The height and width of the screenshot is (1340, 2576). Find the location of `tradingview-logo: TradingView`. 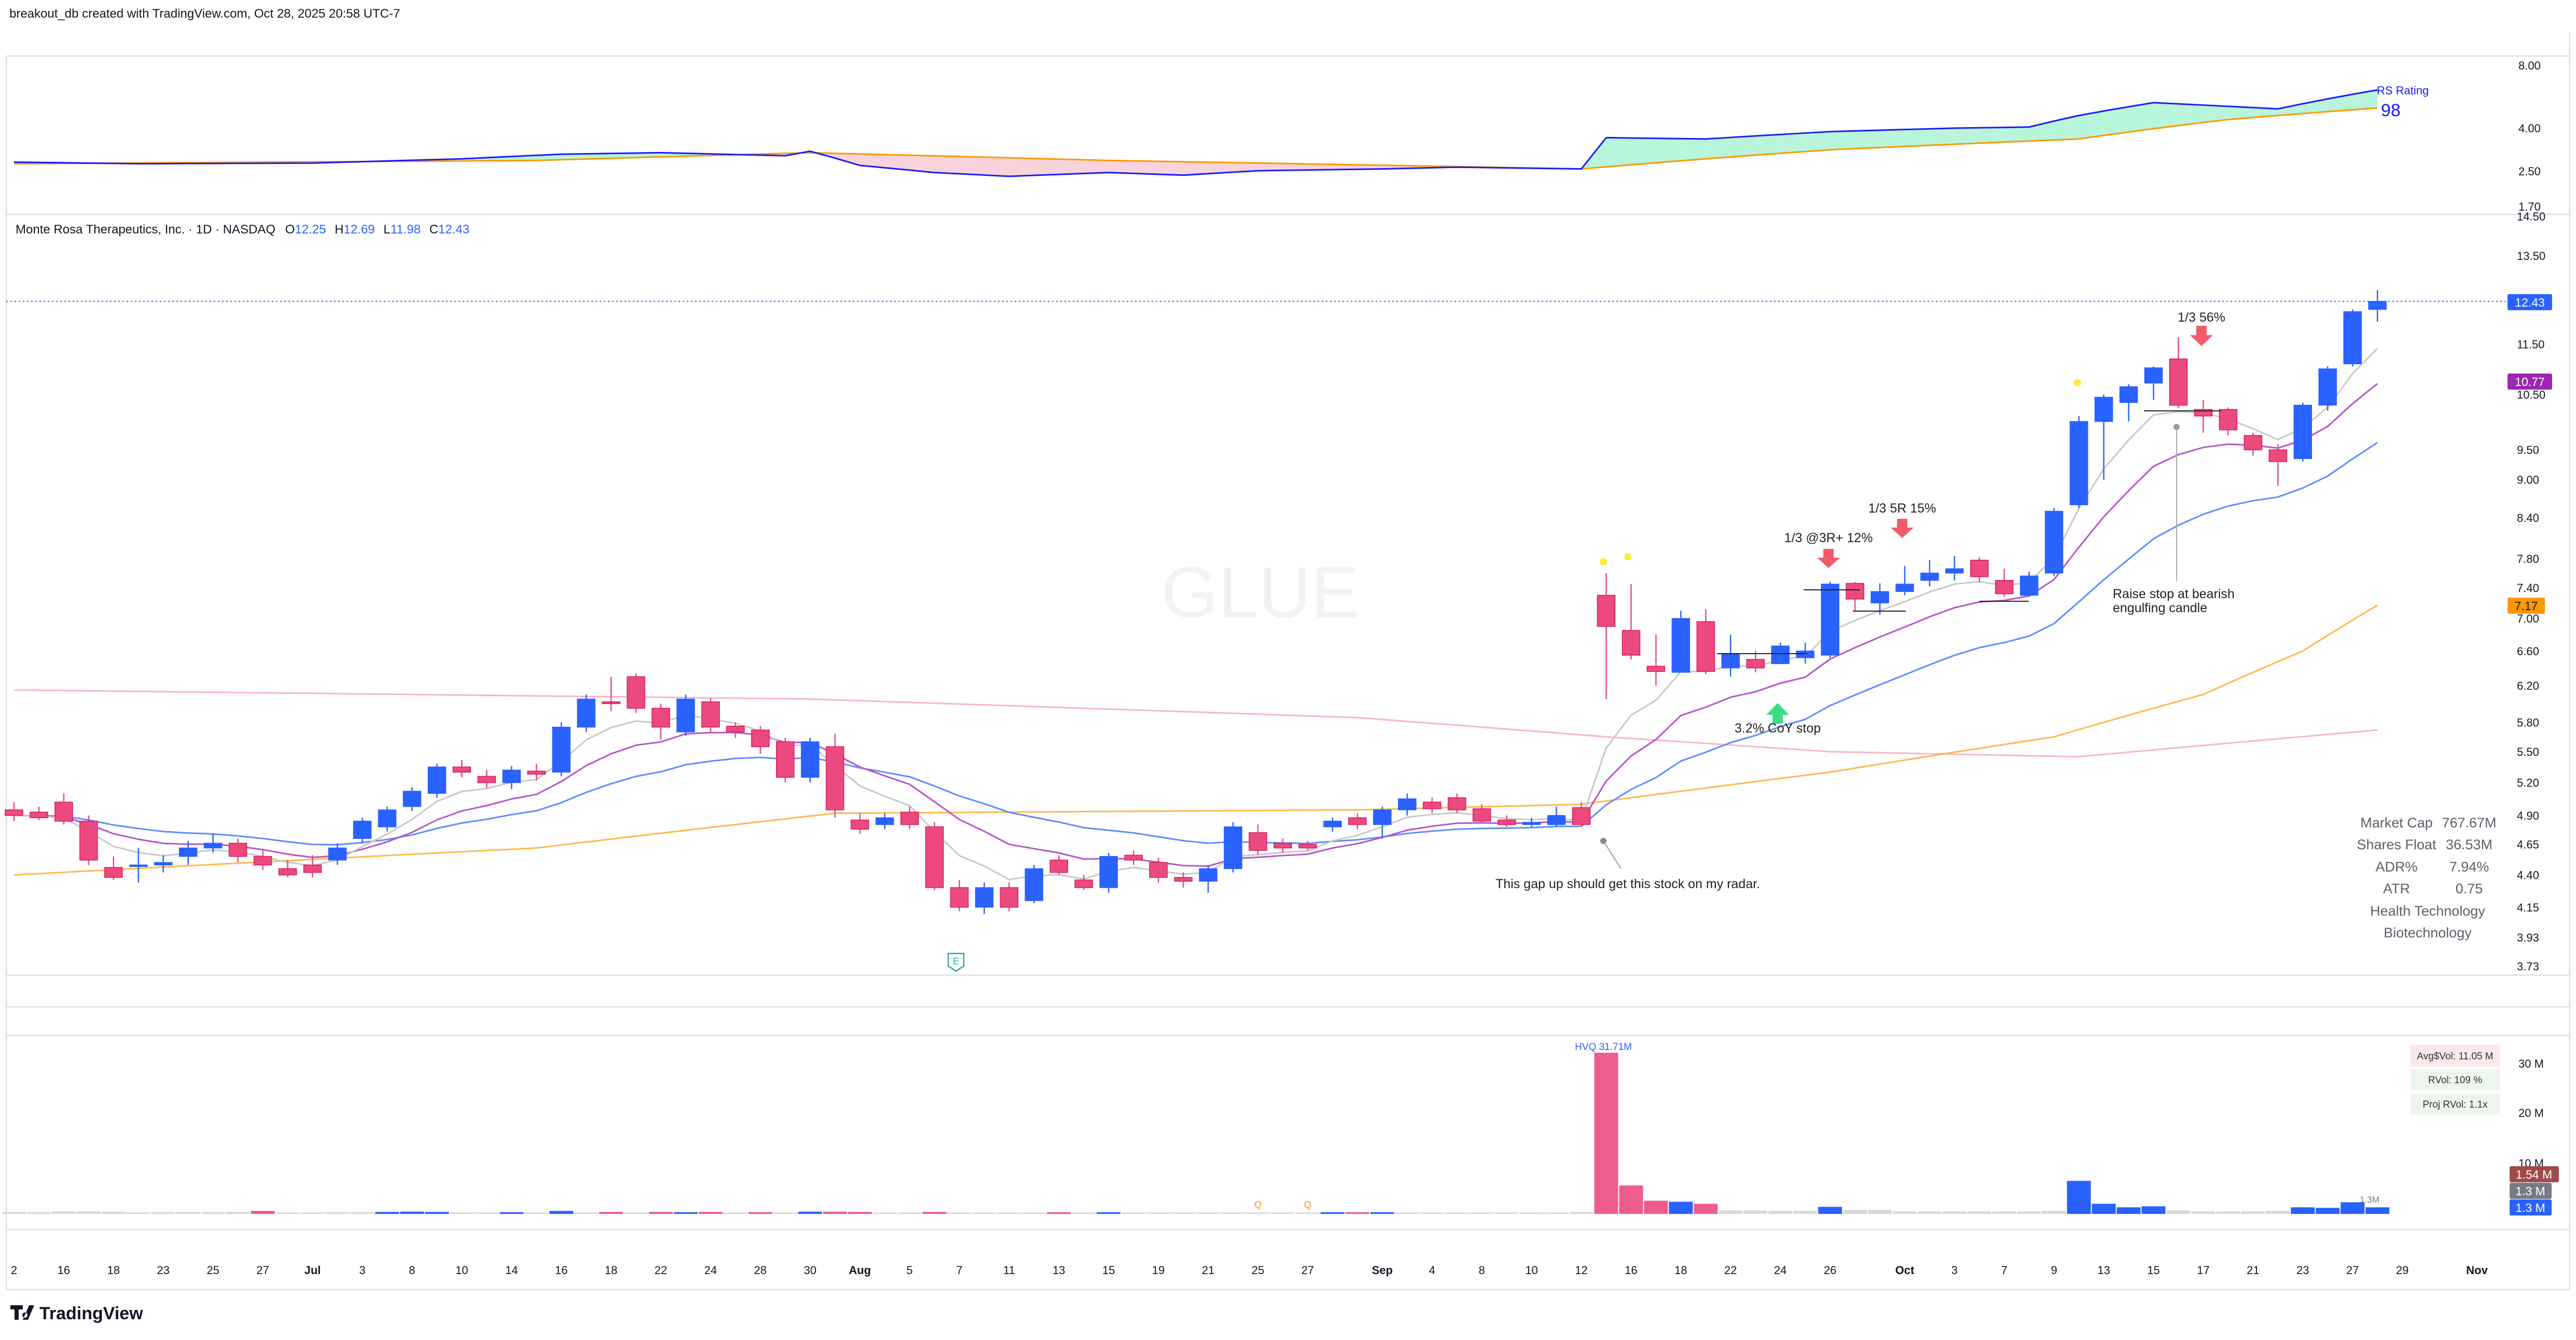

tradingview-logo: TradingView is located at coordinates (76, 1314).